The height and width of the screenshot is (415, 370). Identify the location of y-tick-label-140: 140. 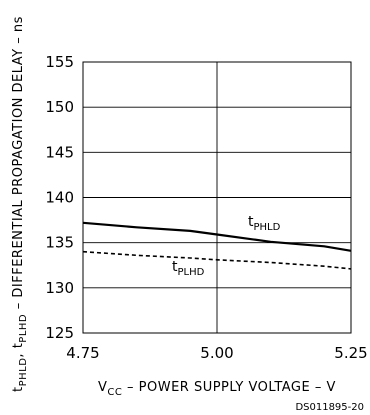
(59, 198).